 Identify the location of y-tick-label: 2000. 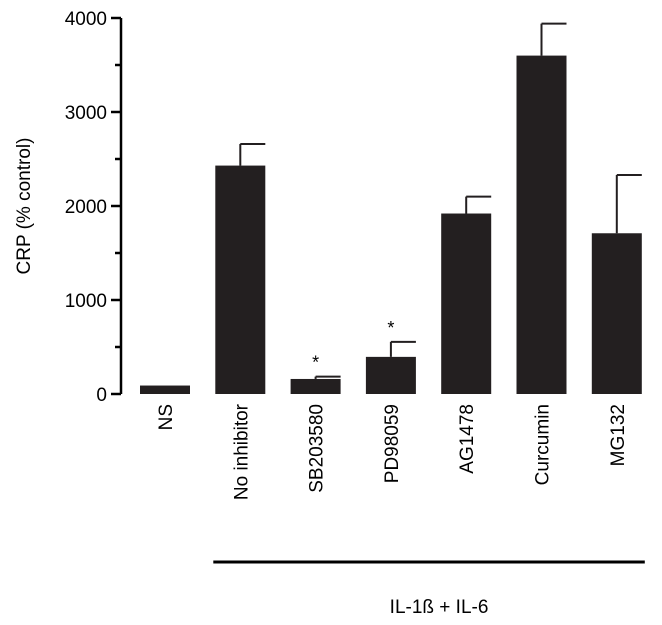
(86, 207).